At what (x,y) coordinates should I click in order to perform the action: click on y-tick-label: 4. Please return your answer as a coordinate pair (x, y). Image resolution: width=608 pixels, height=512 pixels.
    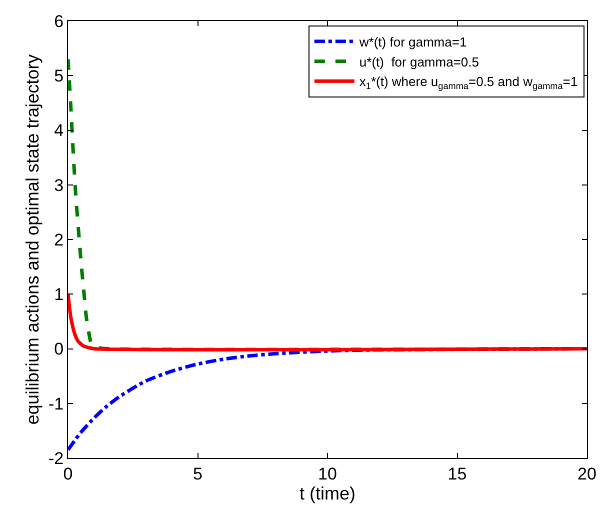
    Looking at the image, I should click on (59, 130).